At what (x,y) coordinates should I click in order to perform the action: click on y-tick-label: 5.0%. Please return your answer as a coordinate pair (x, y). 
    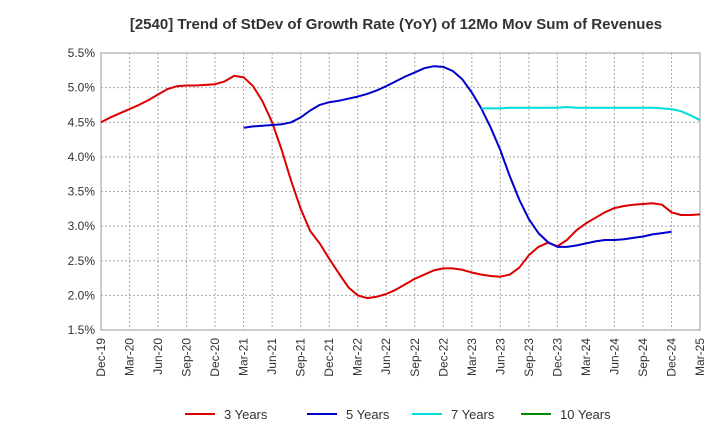
    Looking at the image, I should click on (82, 88).